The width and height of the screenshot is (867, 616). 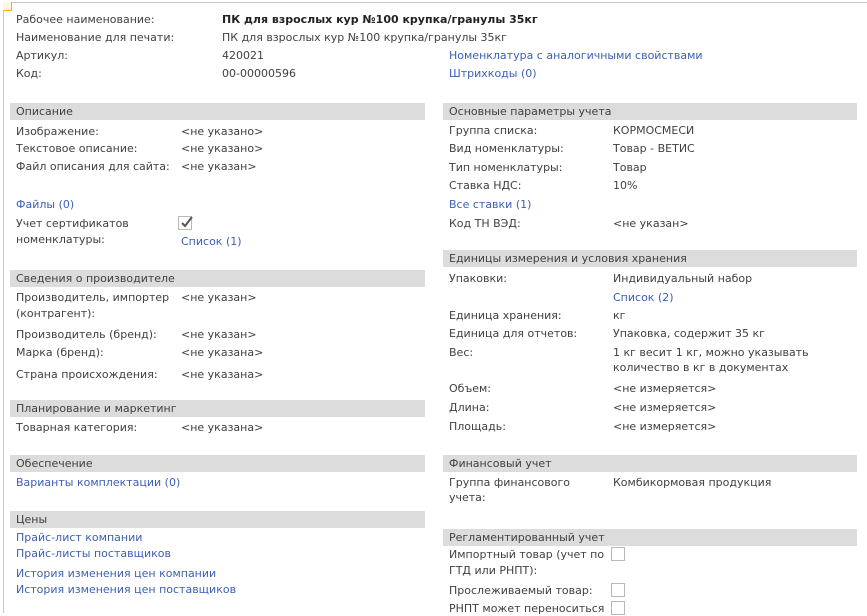 I want to click on finance-group-label-line1: Группа финансового, so click(x=509, y=482).